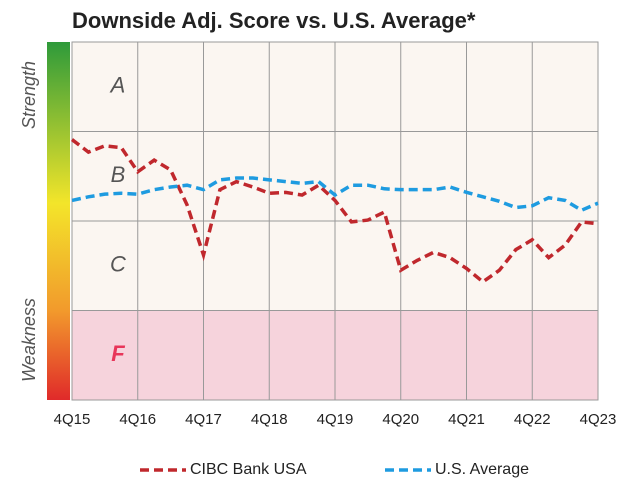  I want to click on strength-label: Strength, so click(29, 95).